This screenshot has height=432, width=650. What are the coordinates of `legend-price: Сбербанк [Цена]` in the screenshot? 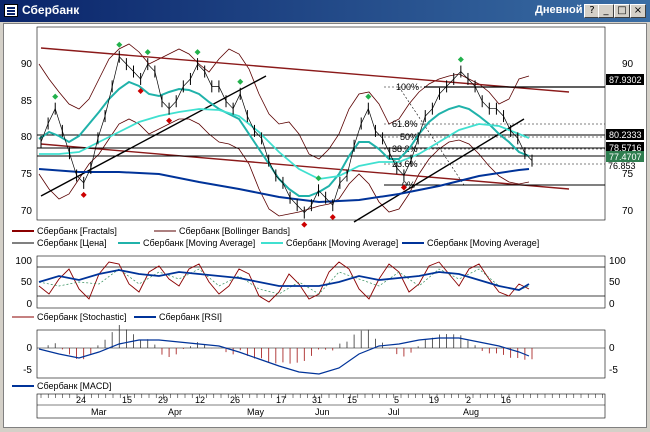 It's located at (72, 243).